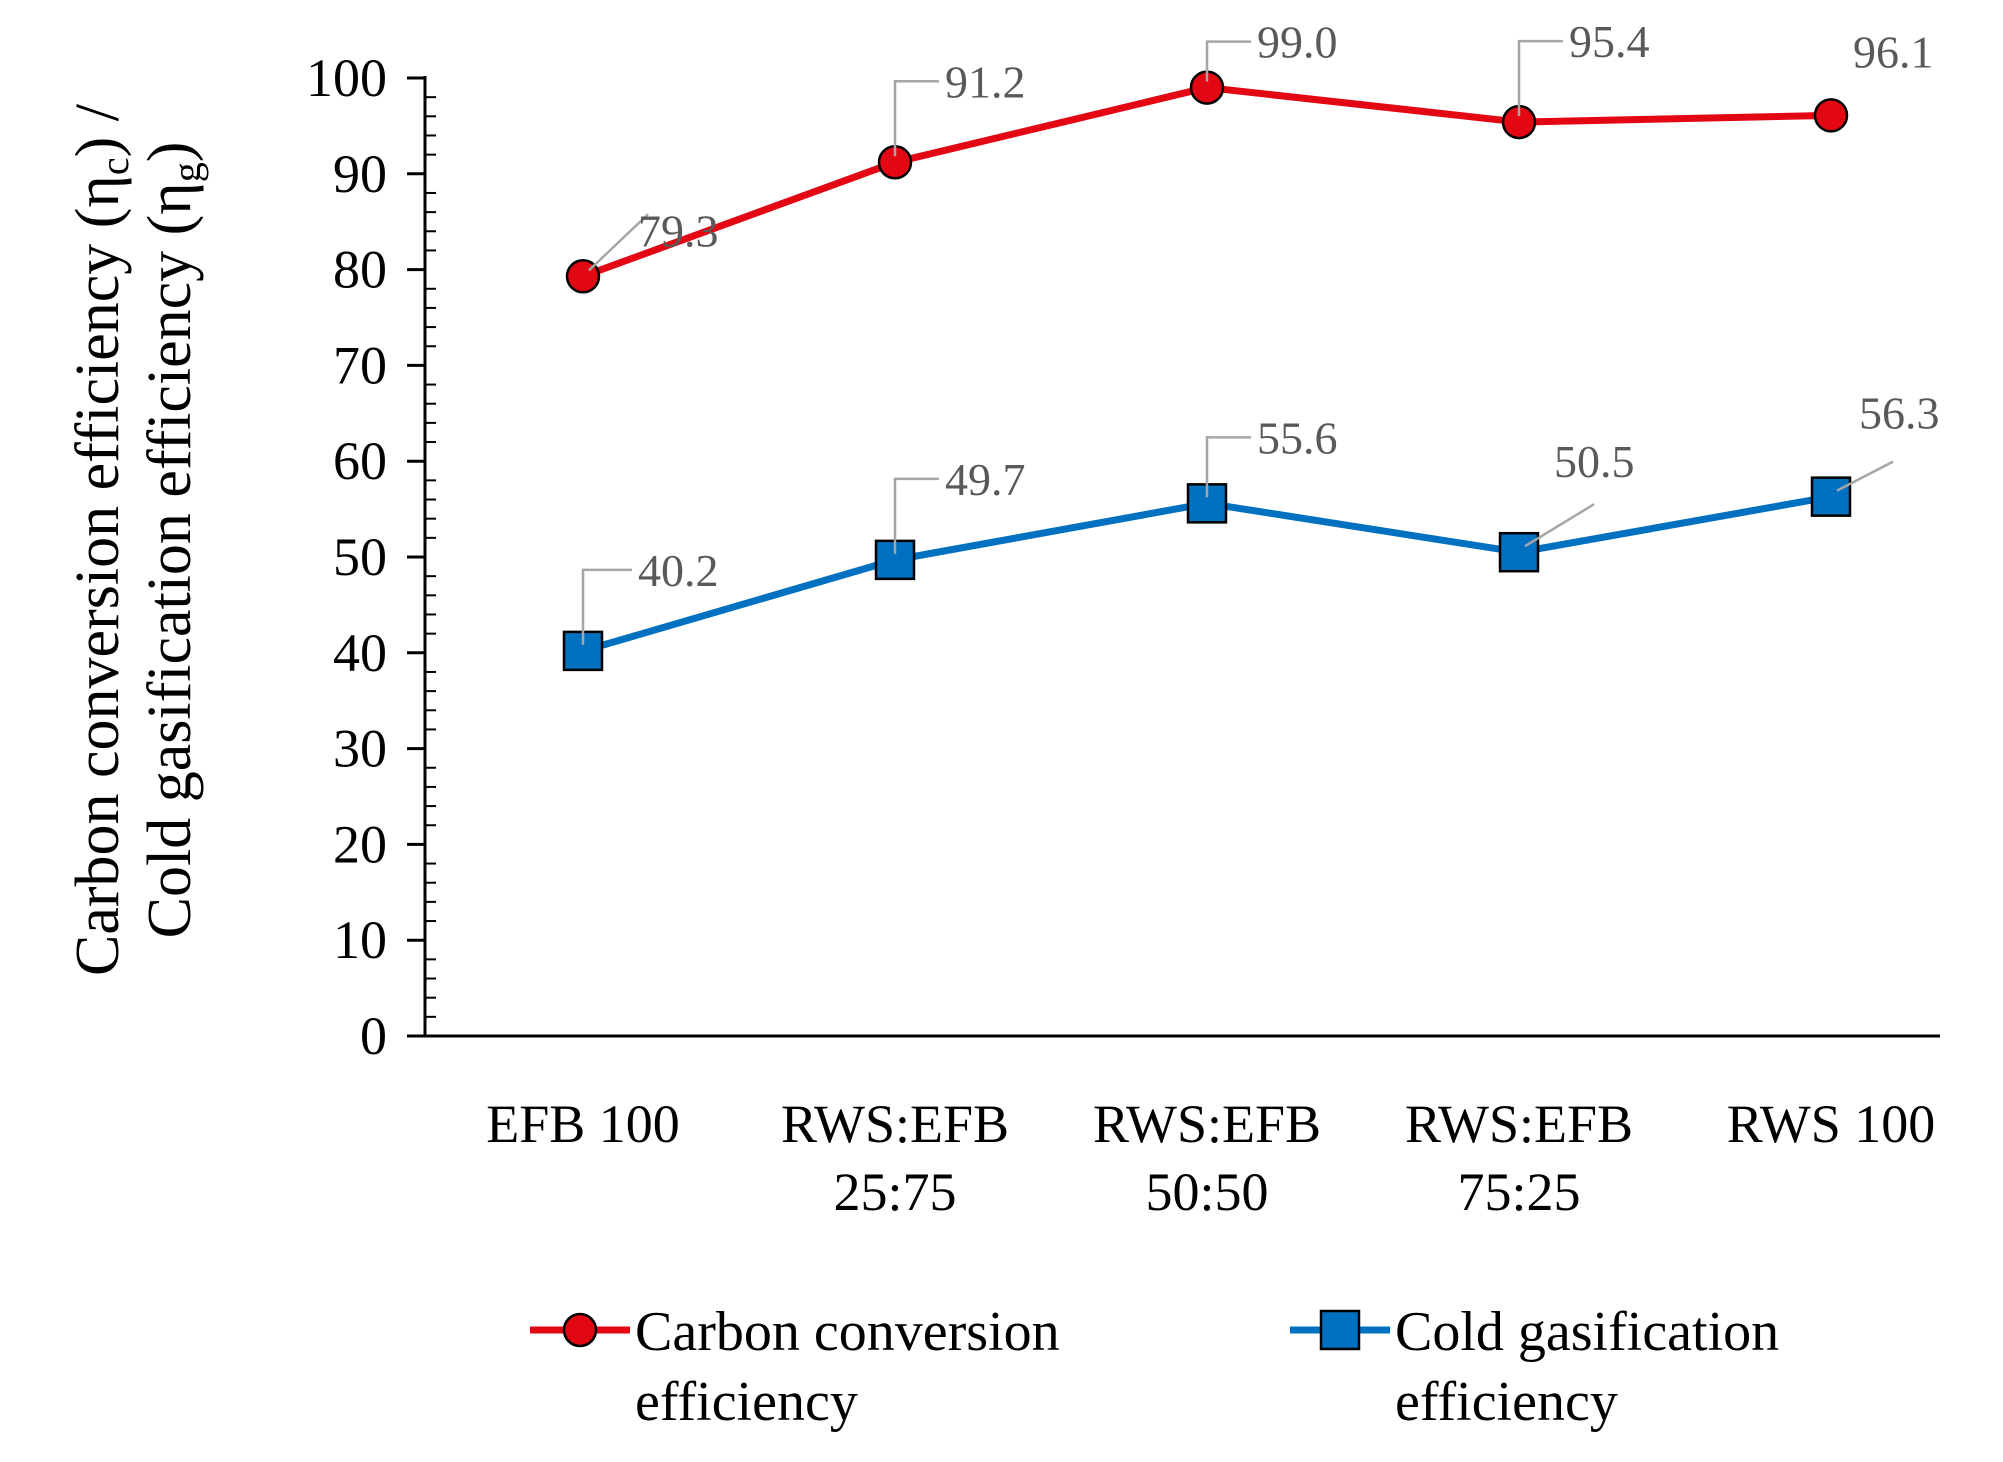 This screenshot has height=1462, width=2003. What do you see at coordinates (1609, 41) in the screenshot?
I see `data-label: 95.4` at bounding box center [1609, 41].